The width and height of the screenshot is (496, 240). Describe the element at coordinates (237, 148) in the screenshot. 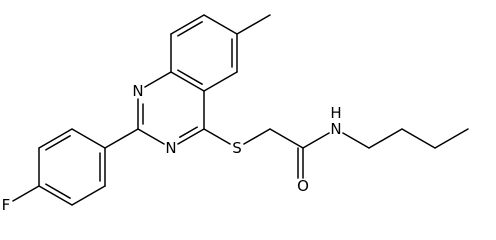

I see `atom-label: S` at that location.